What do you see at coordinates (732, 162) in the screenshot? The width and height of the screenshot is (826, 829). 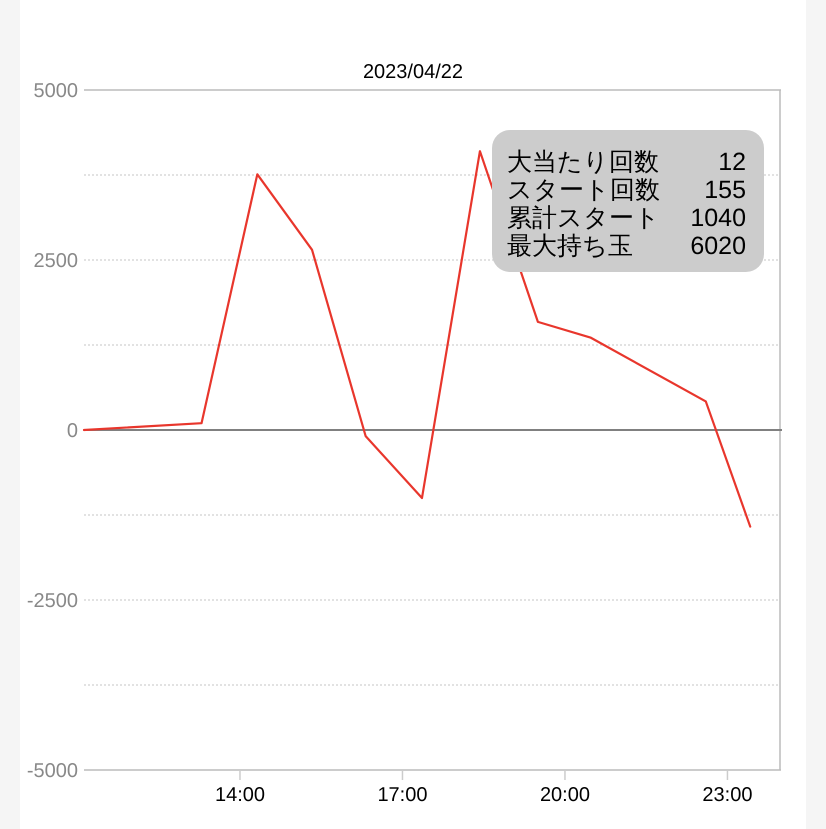 I see `annotation: 12` at bounding box center [732, 162].